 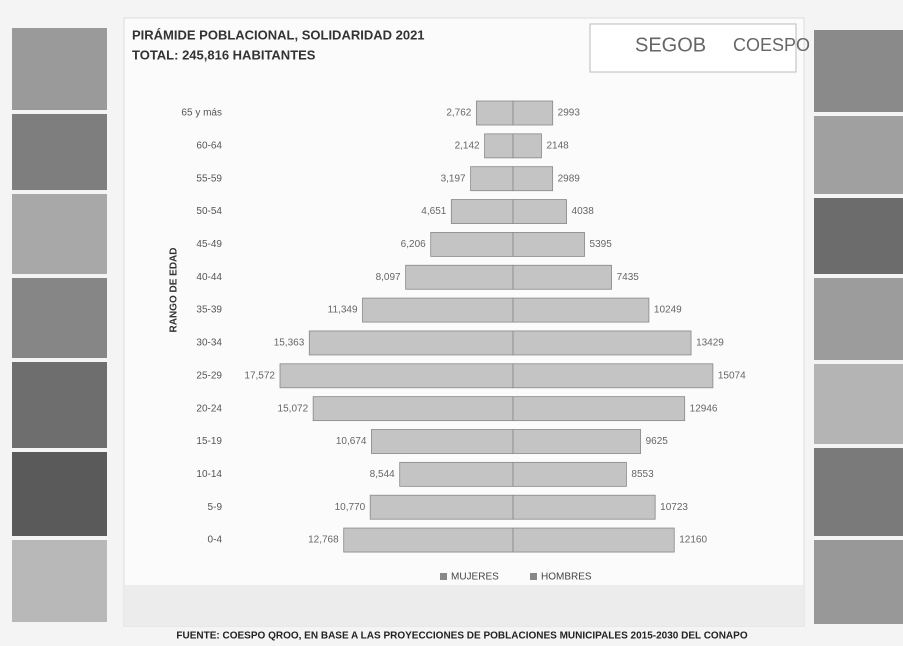 What do you see at coordinates (388, 277) in the screenshot?
I see `value-label: 8,097` at bounding box center [388, 277].